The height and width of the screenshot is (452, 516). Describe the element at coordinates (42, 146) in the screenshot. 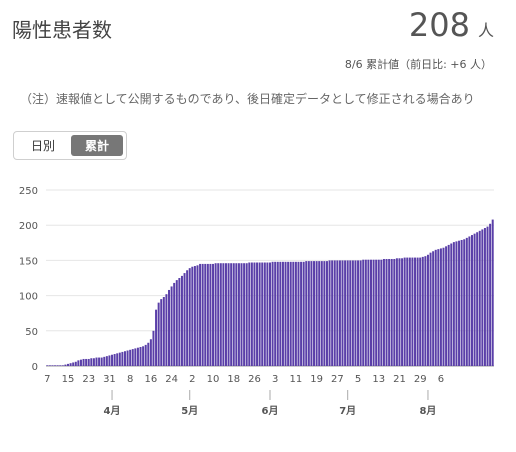

I see `daily-toggle-button: 日別` at that location.